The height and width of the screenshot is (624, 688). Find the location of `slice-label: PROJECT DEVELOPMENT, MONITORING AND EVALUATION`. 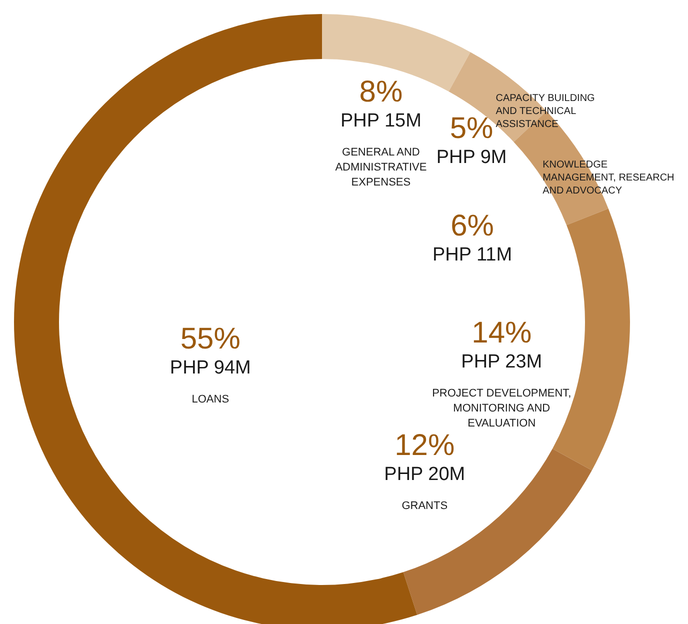

slice-label: PROJECT DEVELOPMENT, MONITORING AND EVALUATION is located at coordinates (502, 408).